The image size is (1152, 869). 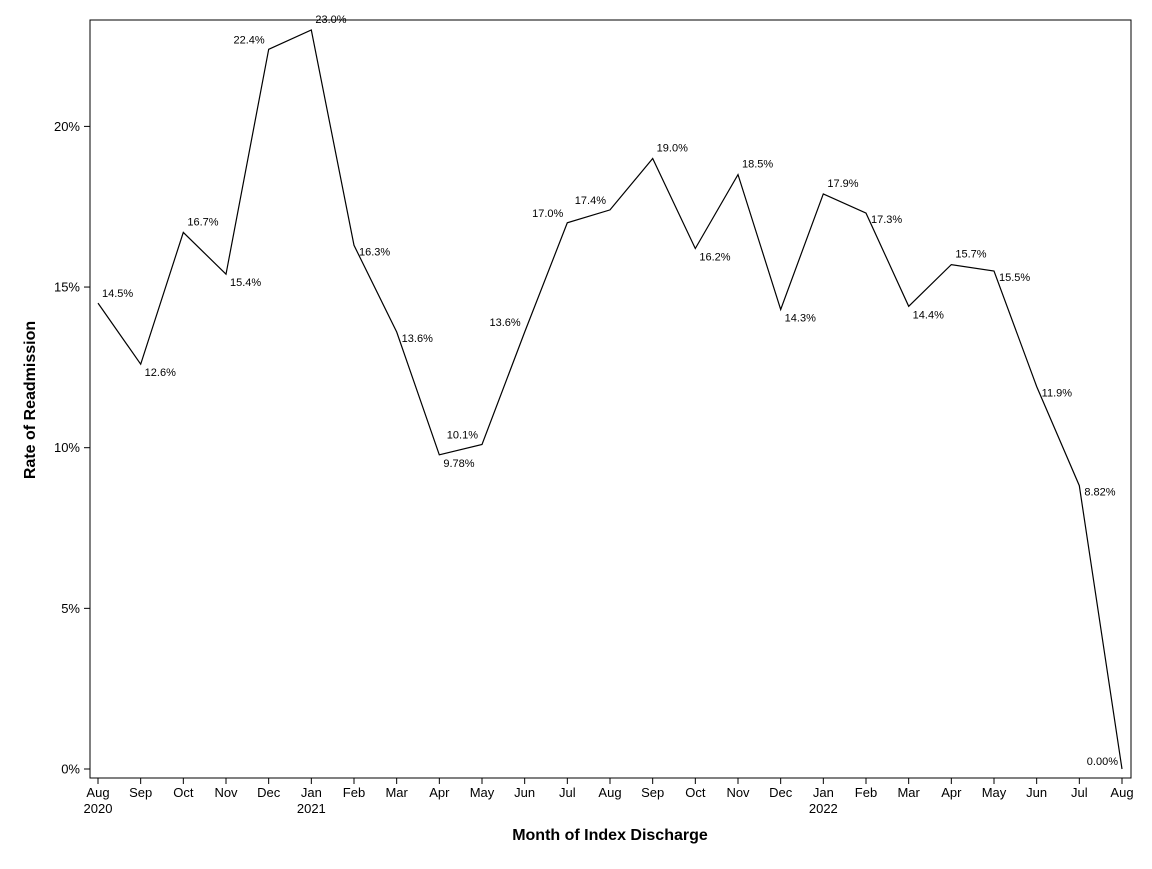 What do you see at coordinates (248, 40) in the screenshot?
I see `data-label: 22.4%` at bounding box center [248, 40].